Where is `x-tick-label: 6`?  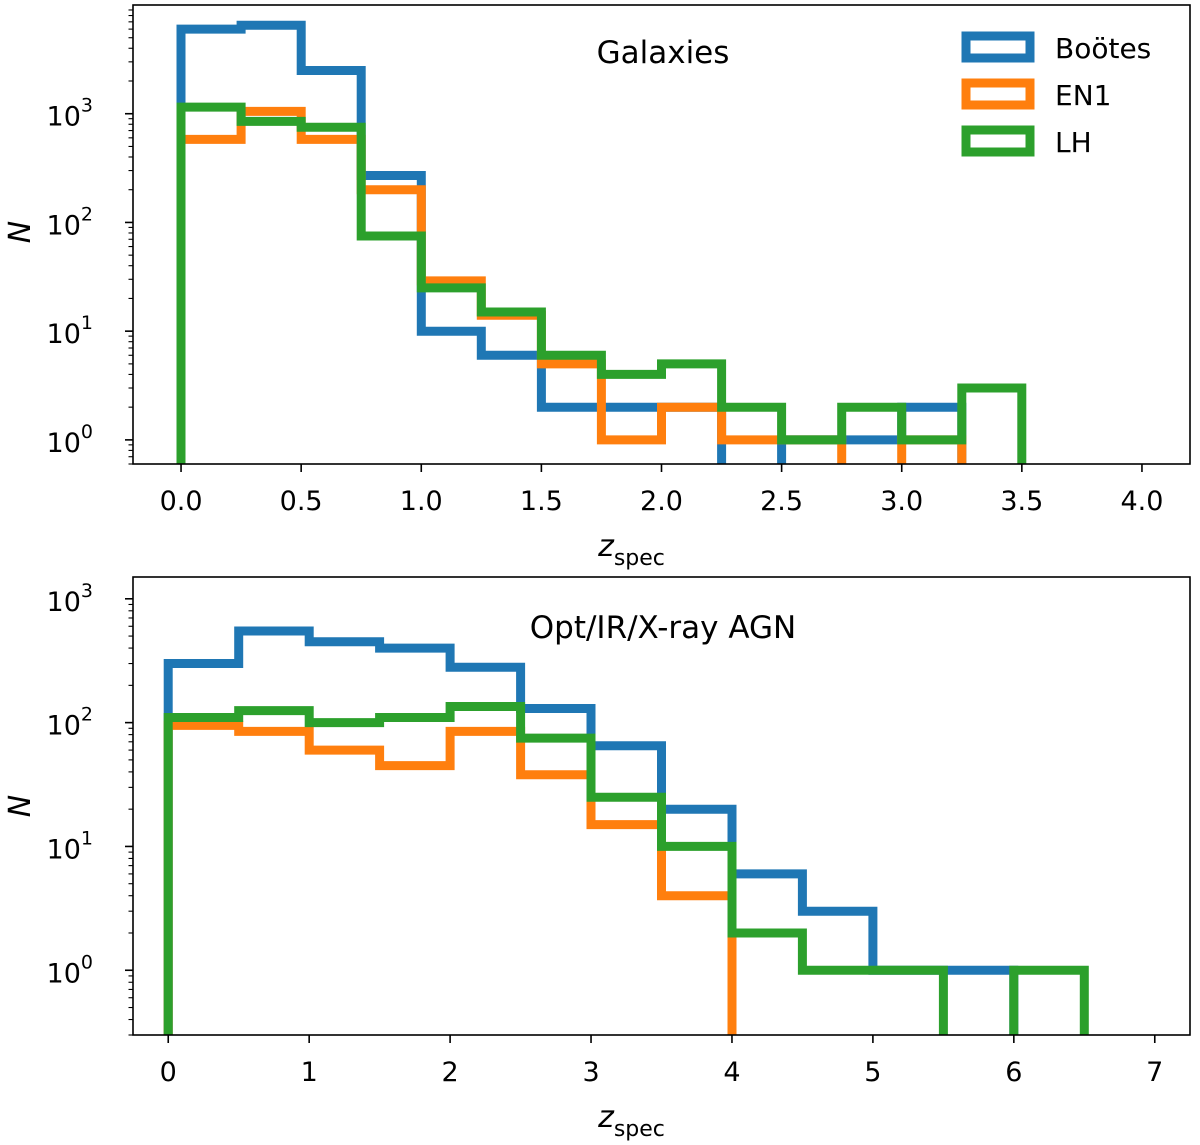 x-tick-label: 6 is located at coordinates (1013, 1072).